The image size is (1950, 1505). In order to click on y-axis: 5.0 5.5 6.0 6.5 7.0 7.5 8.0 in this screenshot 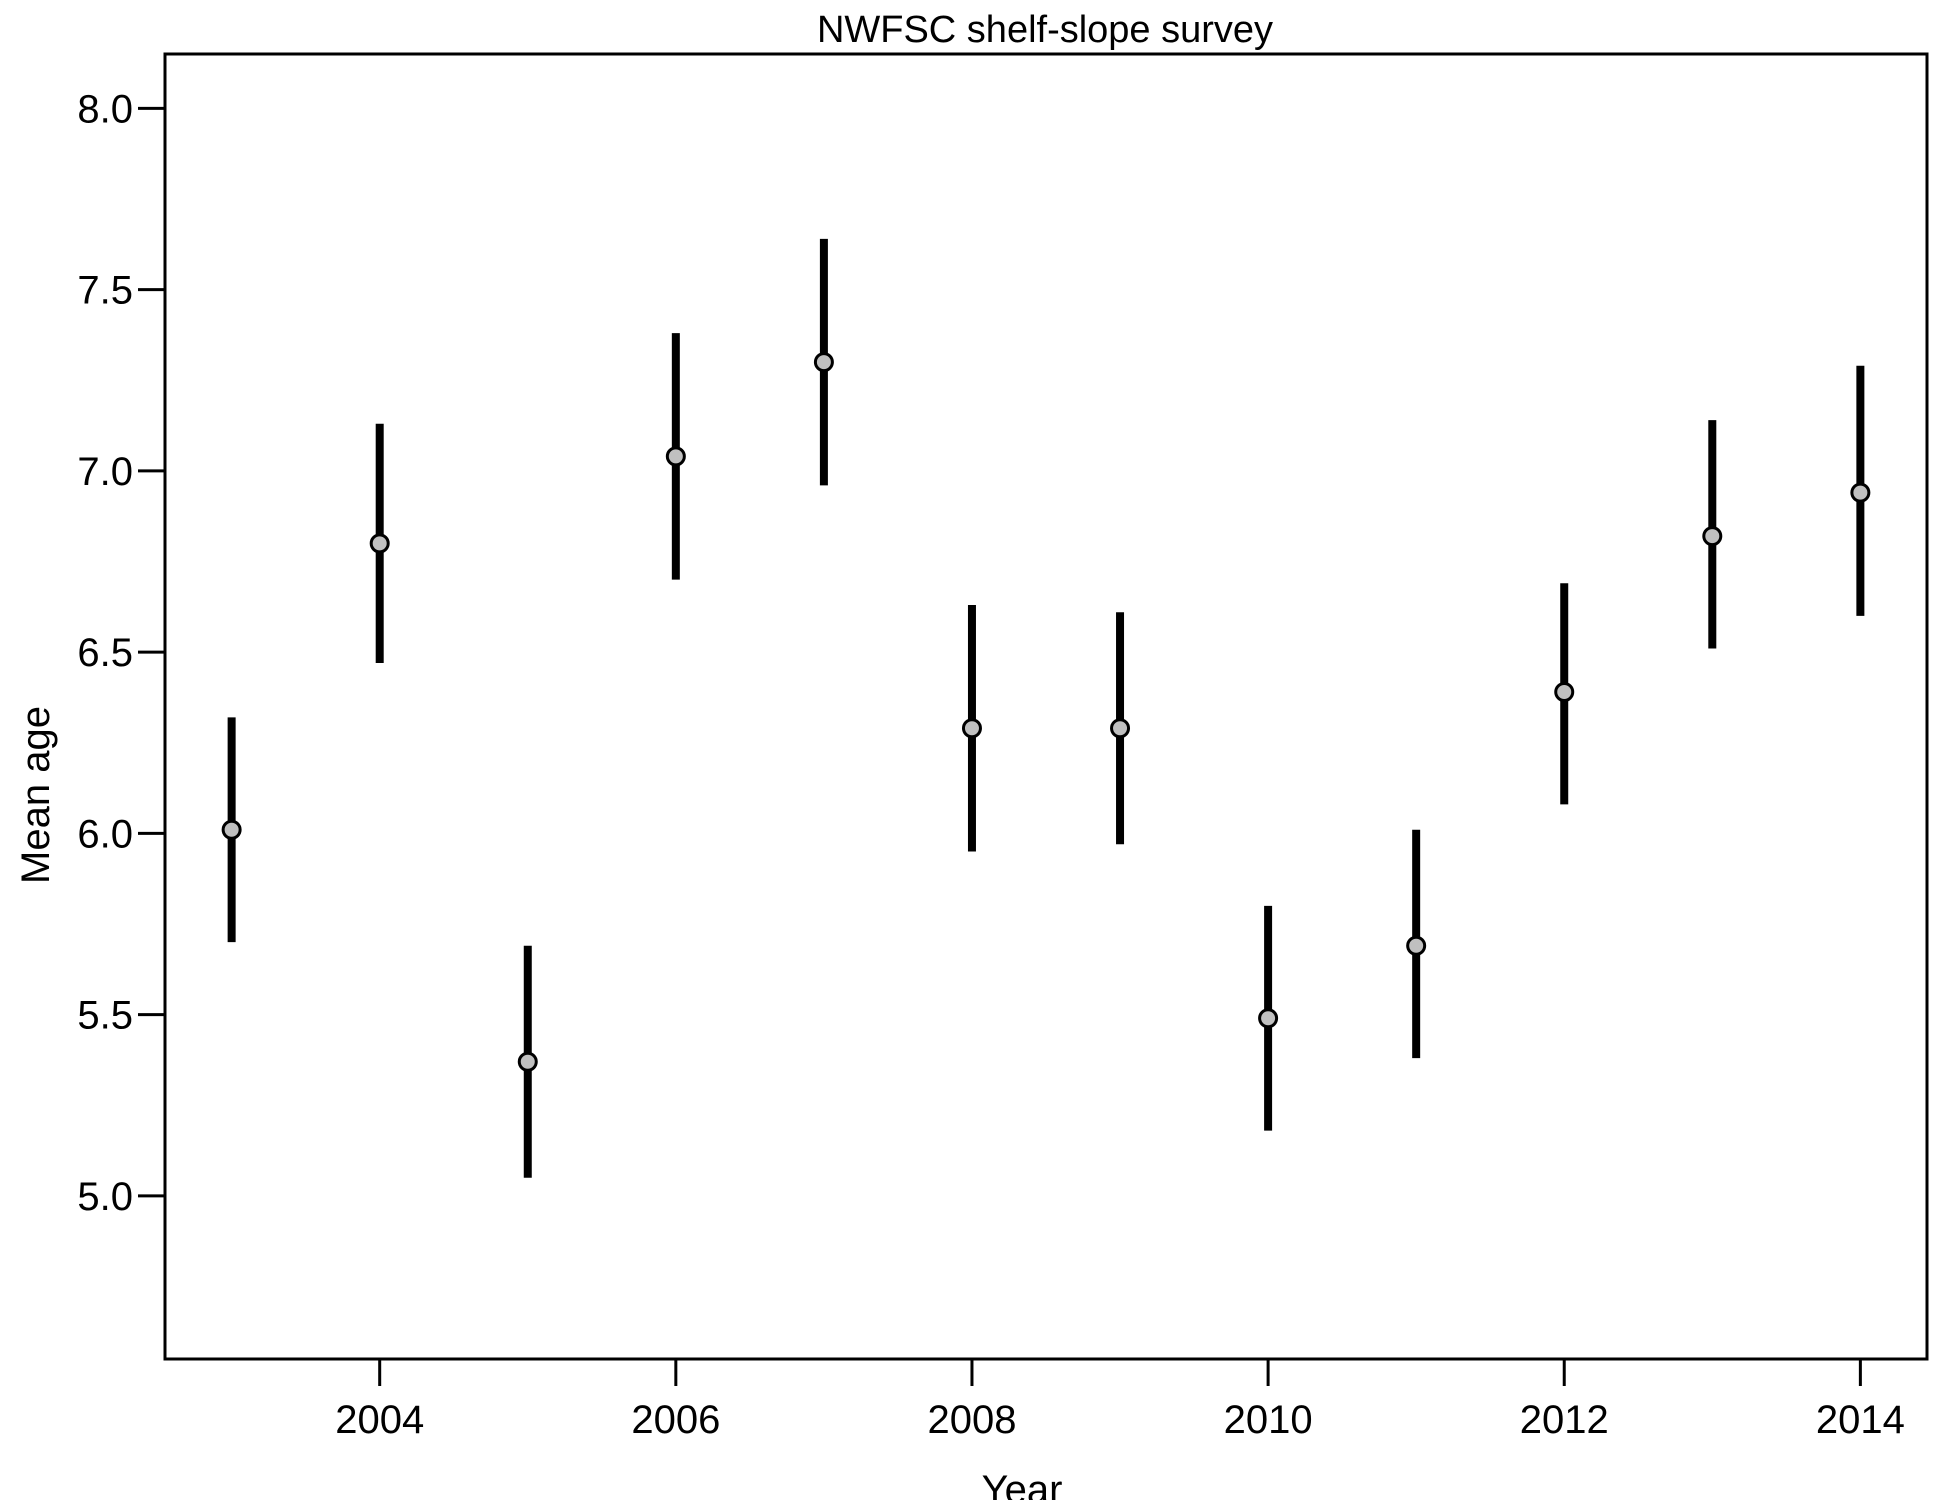, I will do `click(121, 653)`.